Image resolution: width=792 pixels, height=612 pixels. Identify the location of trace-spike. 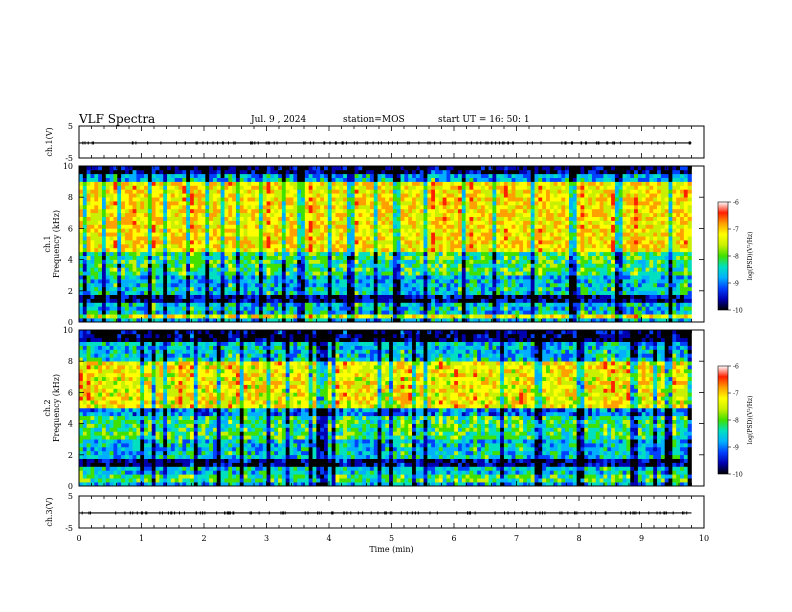
(486, 143).